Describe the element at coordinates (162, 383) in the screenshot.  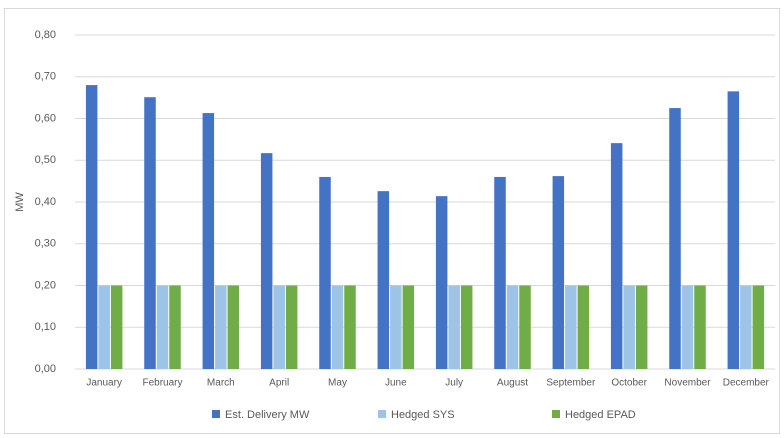
I see `x-tick-label: February` at that location.